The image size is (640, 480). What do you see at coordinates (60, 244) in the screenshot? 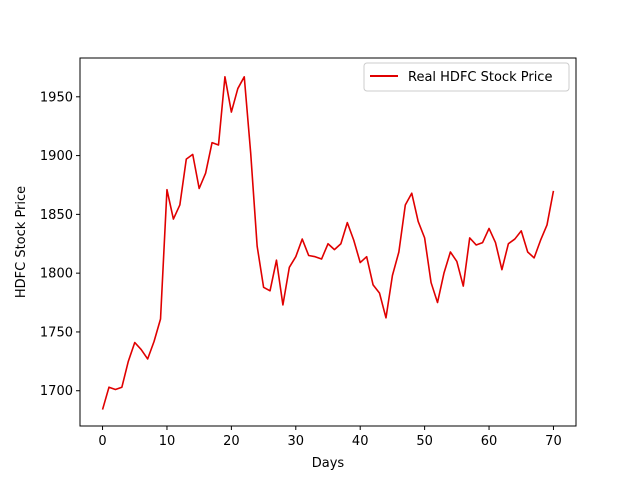
I see `y-axis-ticks: 1700 1750 1800 1850 1900 1950` at bounding box center [60, 244].